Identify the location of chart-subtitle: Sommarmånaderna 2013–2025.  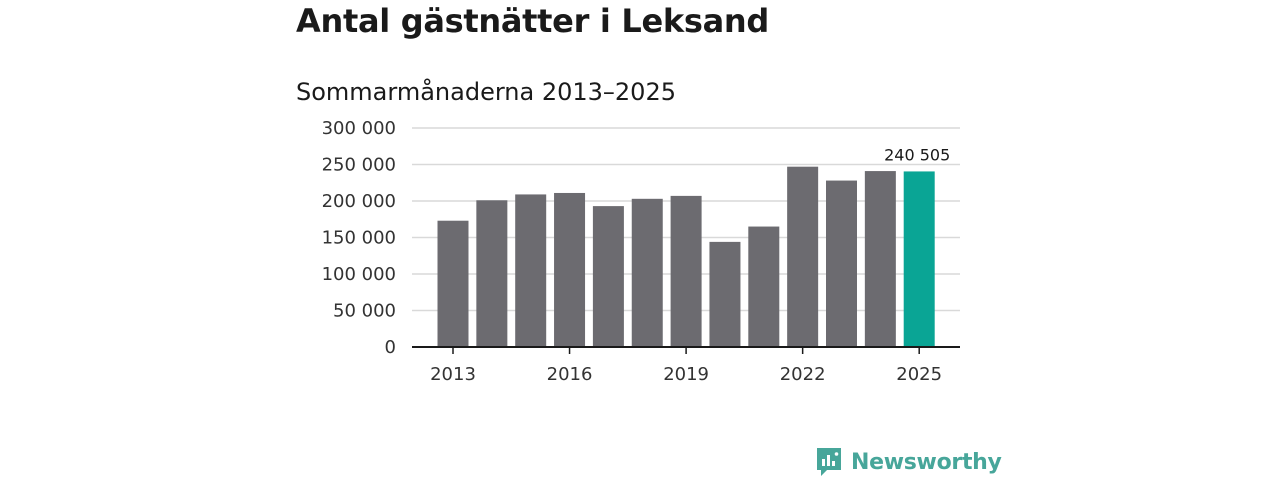
(486, 92).